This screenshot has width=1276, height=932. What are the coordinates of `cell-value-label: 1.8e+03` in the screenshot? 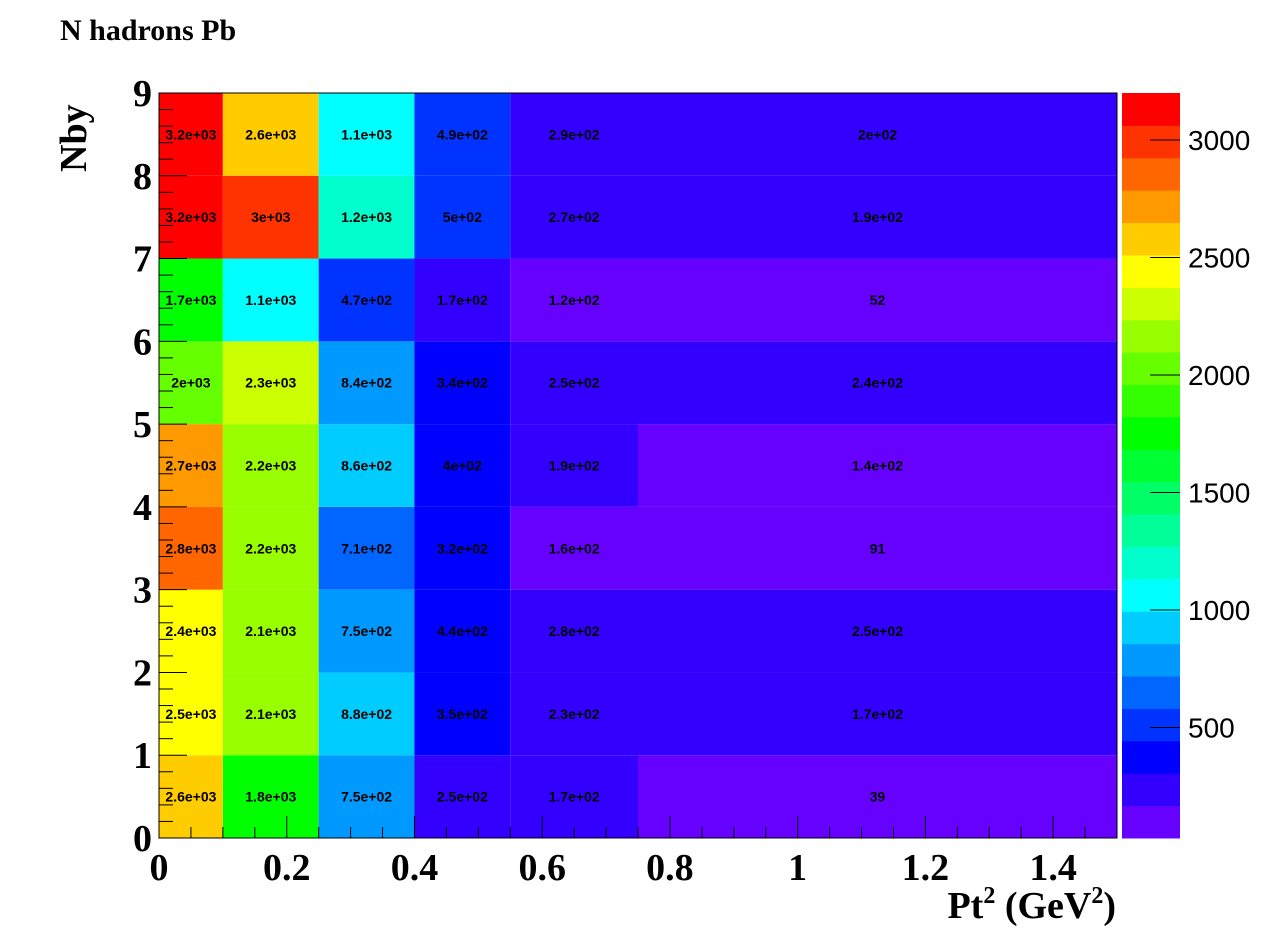 It's located at (270, 797).